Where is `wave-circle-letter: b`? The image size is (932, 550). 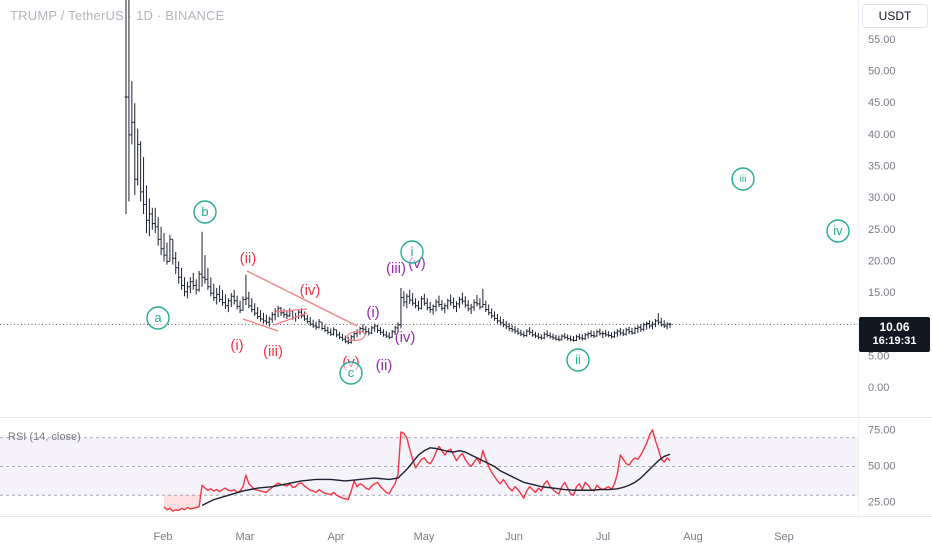
wave-circle-letter: b is located at coordinates (204, 211).